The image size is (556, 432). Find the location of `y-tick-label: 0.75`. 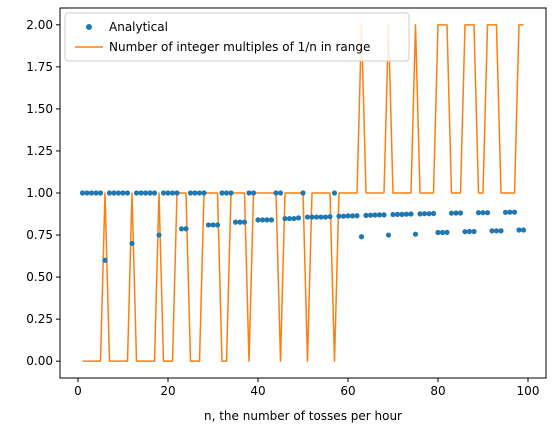

y-tick-label: 0.75 is located at coordinates (39, 235).